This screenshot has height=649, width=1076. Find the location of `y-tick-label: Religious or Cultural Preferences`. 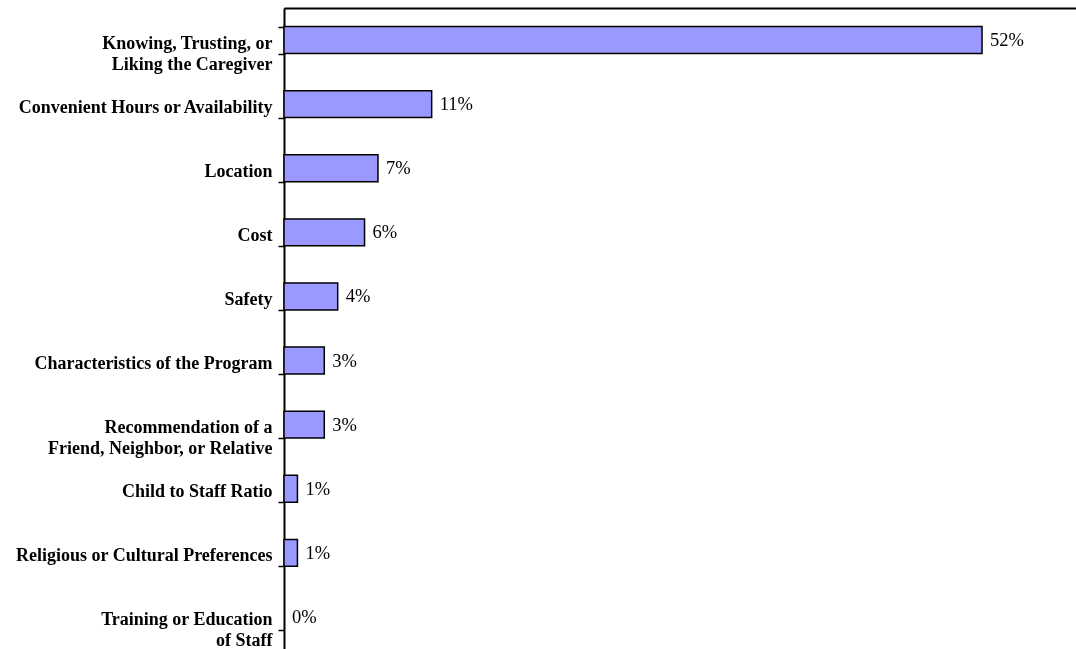

y-tick-label: Religious or Cultural Preferences is located at coordinates (144, 555).